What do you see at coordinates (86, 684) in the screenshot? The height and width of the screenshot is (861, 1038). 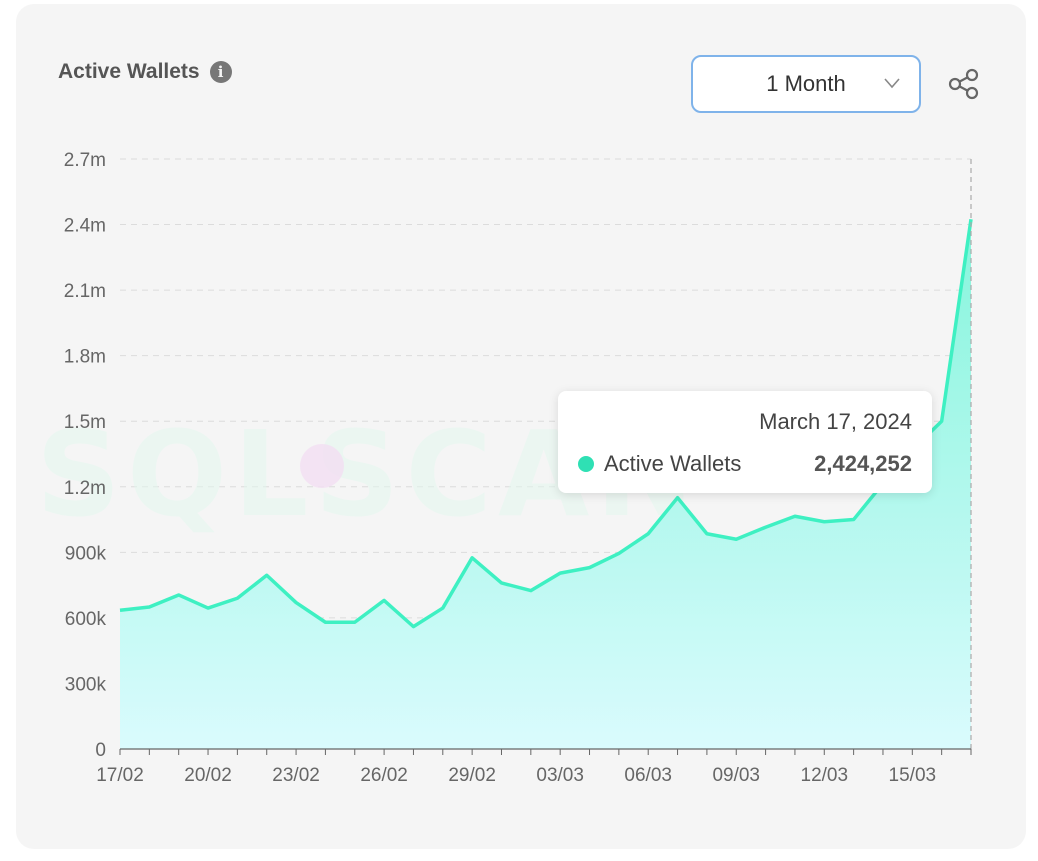 I see `y-tick-label: 300k` at bounding box center [86, 684].